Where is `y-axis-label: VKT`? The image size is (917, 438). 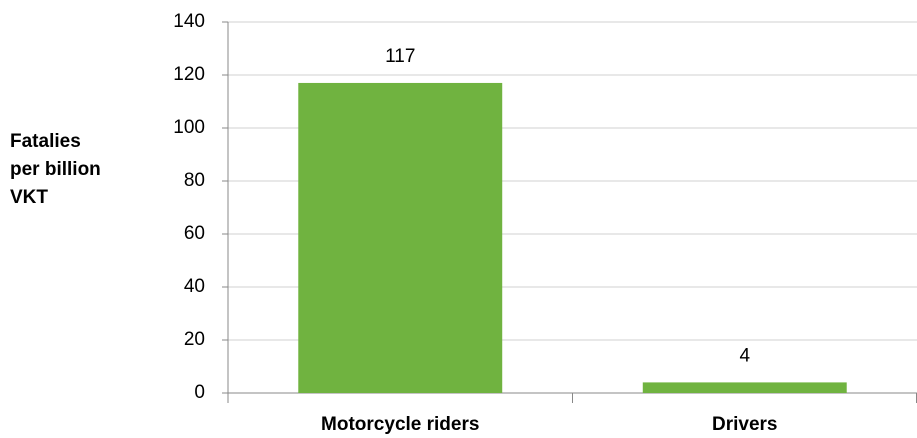 y-axis-label: VKT is located at coordinates (29, 197).